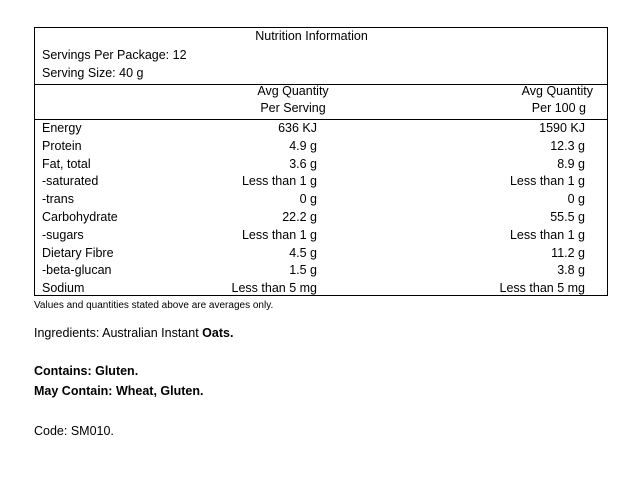  I want to click on nutrient-label: Dietary Fibre, so click(78, 252).